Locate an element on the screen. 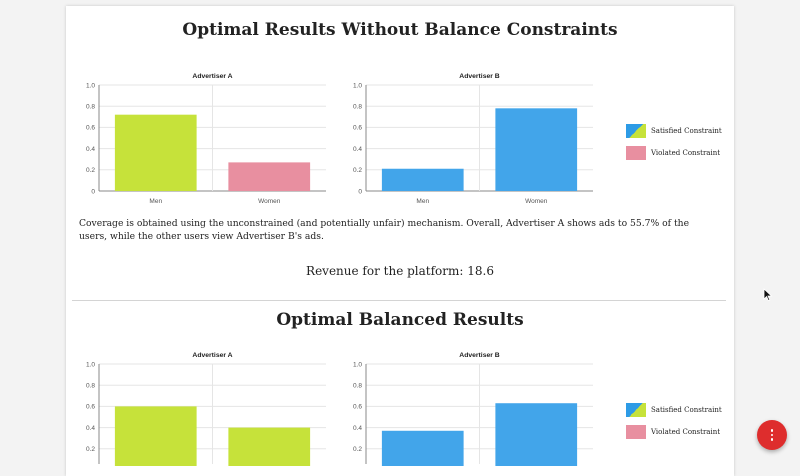 This screenshot has width=800, height=476. revenue-text: Revenue for the platform: 18.6 is located at coordinates (400, 271).